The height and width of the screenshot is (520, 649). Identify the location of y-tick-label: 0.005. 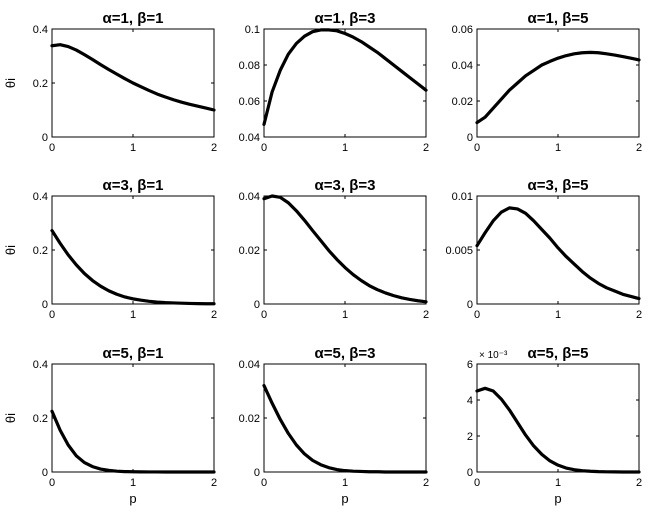
(459, 251).